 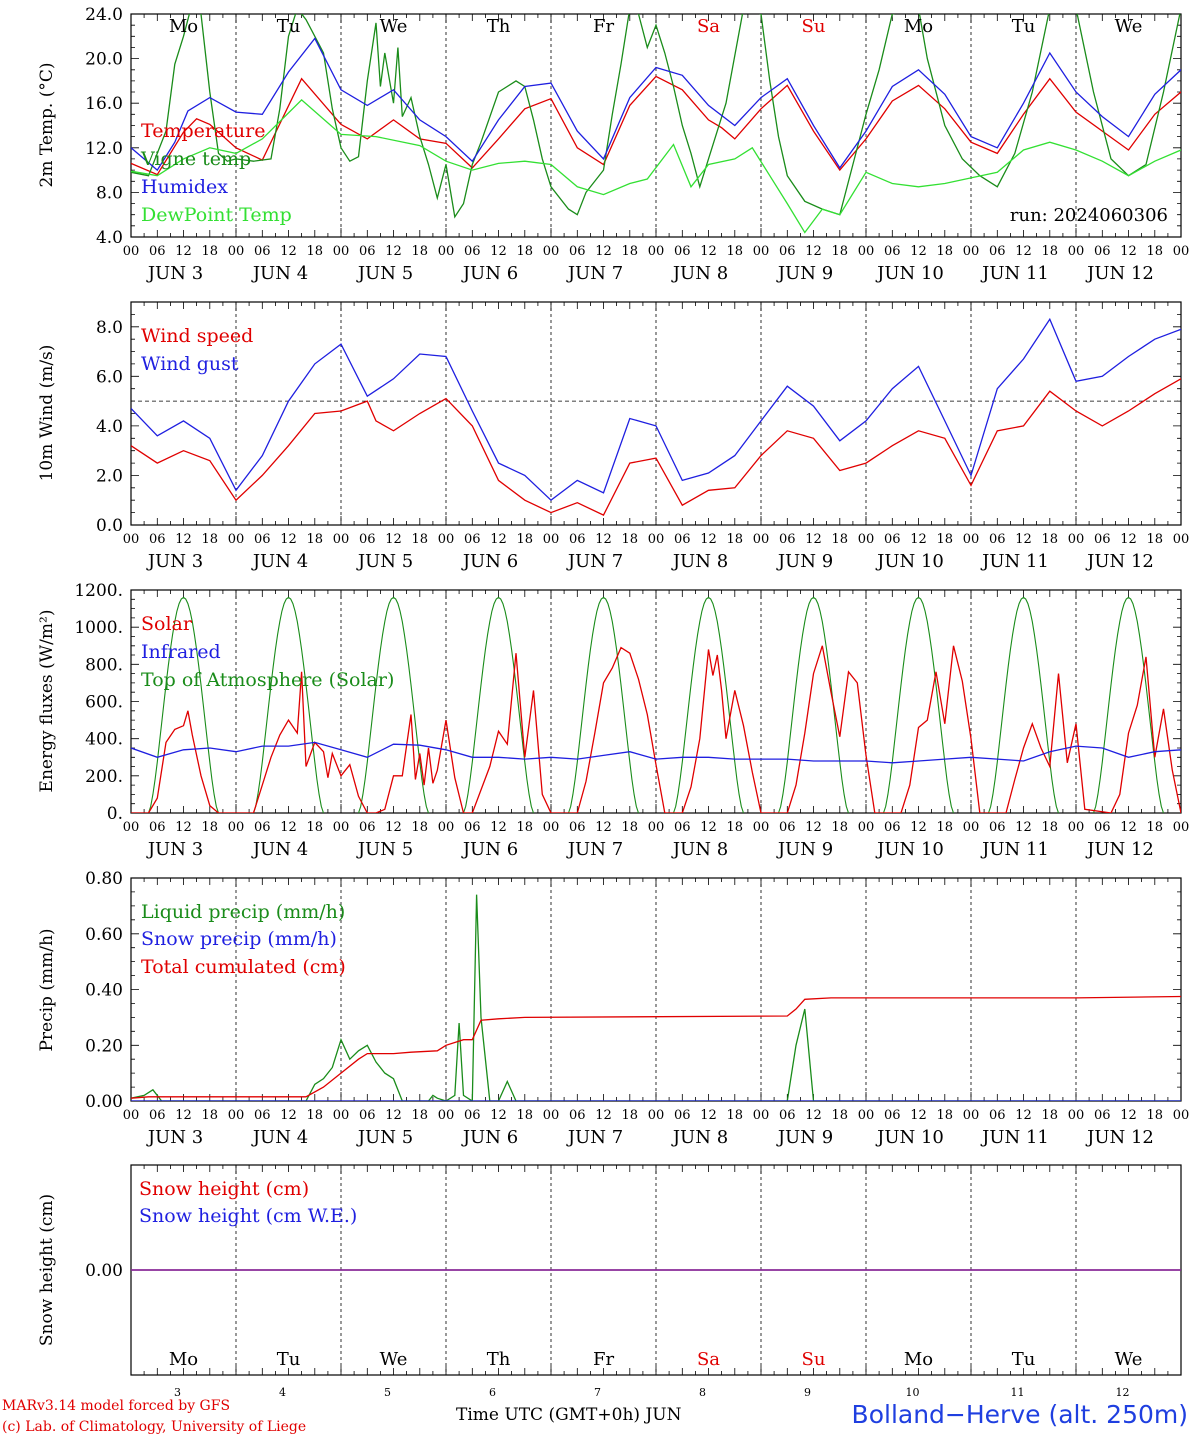 I want to click on day-name: Sa, so click(x=708, y=26).